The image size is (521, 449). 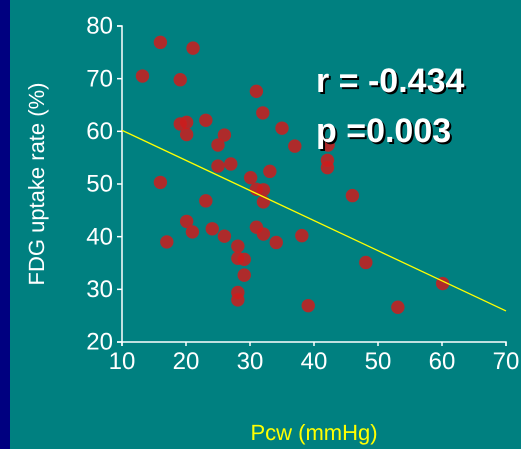 What do you see at coordinates (99, 132) in the screenshot?
I see `y-tick-label: 60` at bounding box center [99, 132].